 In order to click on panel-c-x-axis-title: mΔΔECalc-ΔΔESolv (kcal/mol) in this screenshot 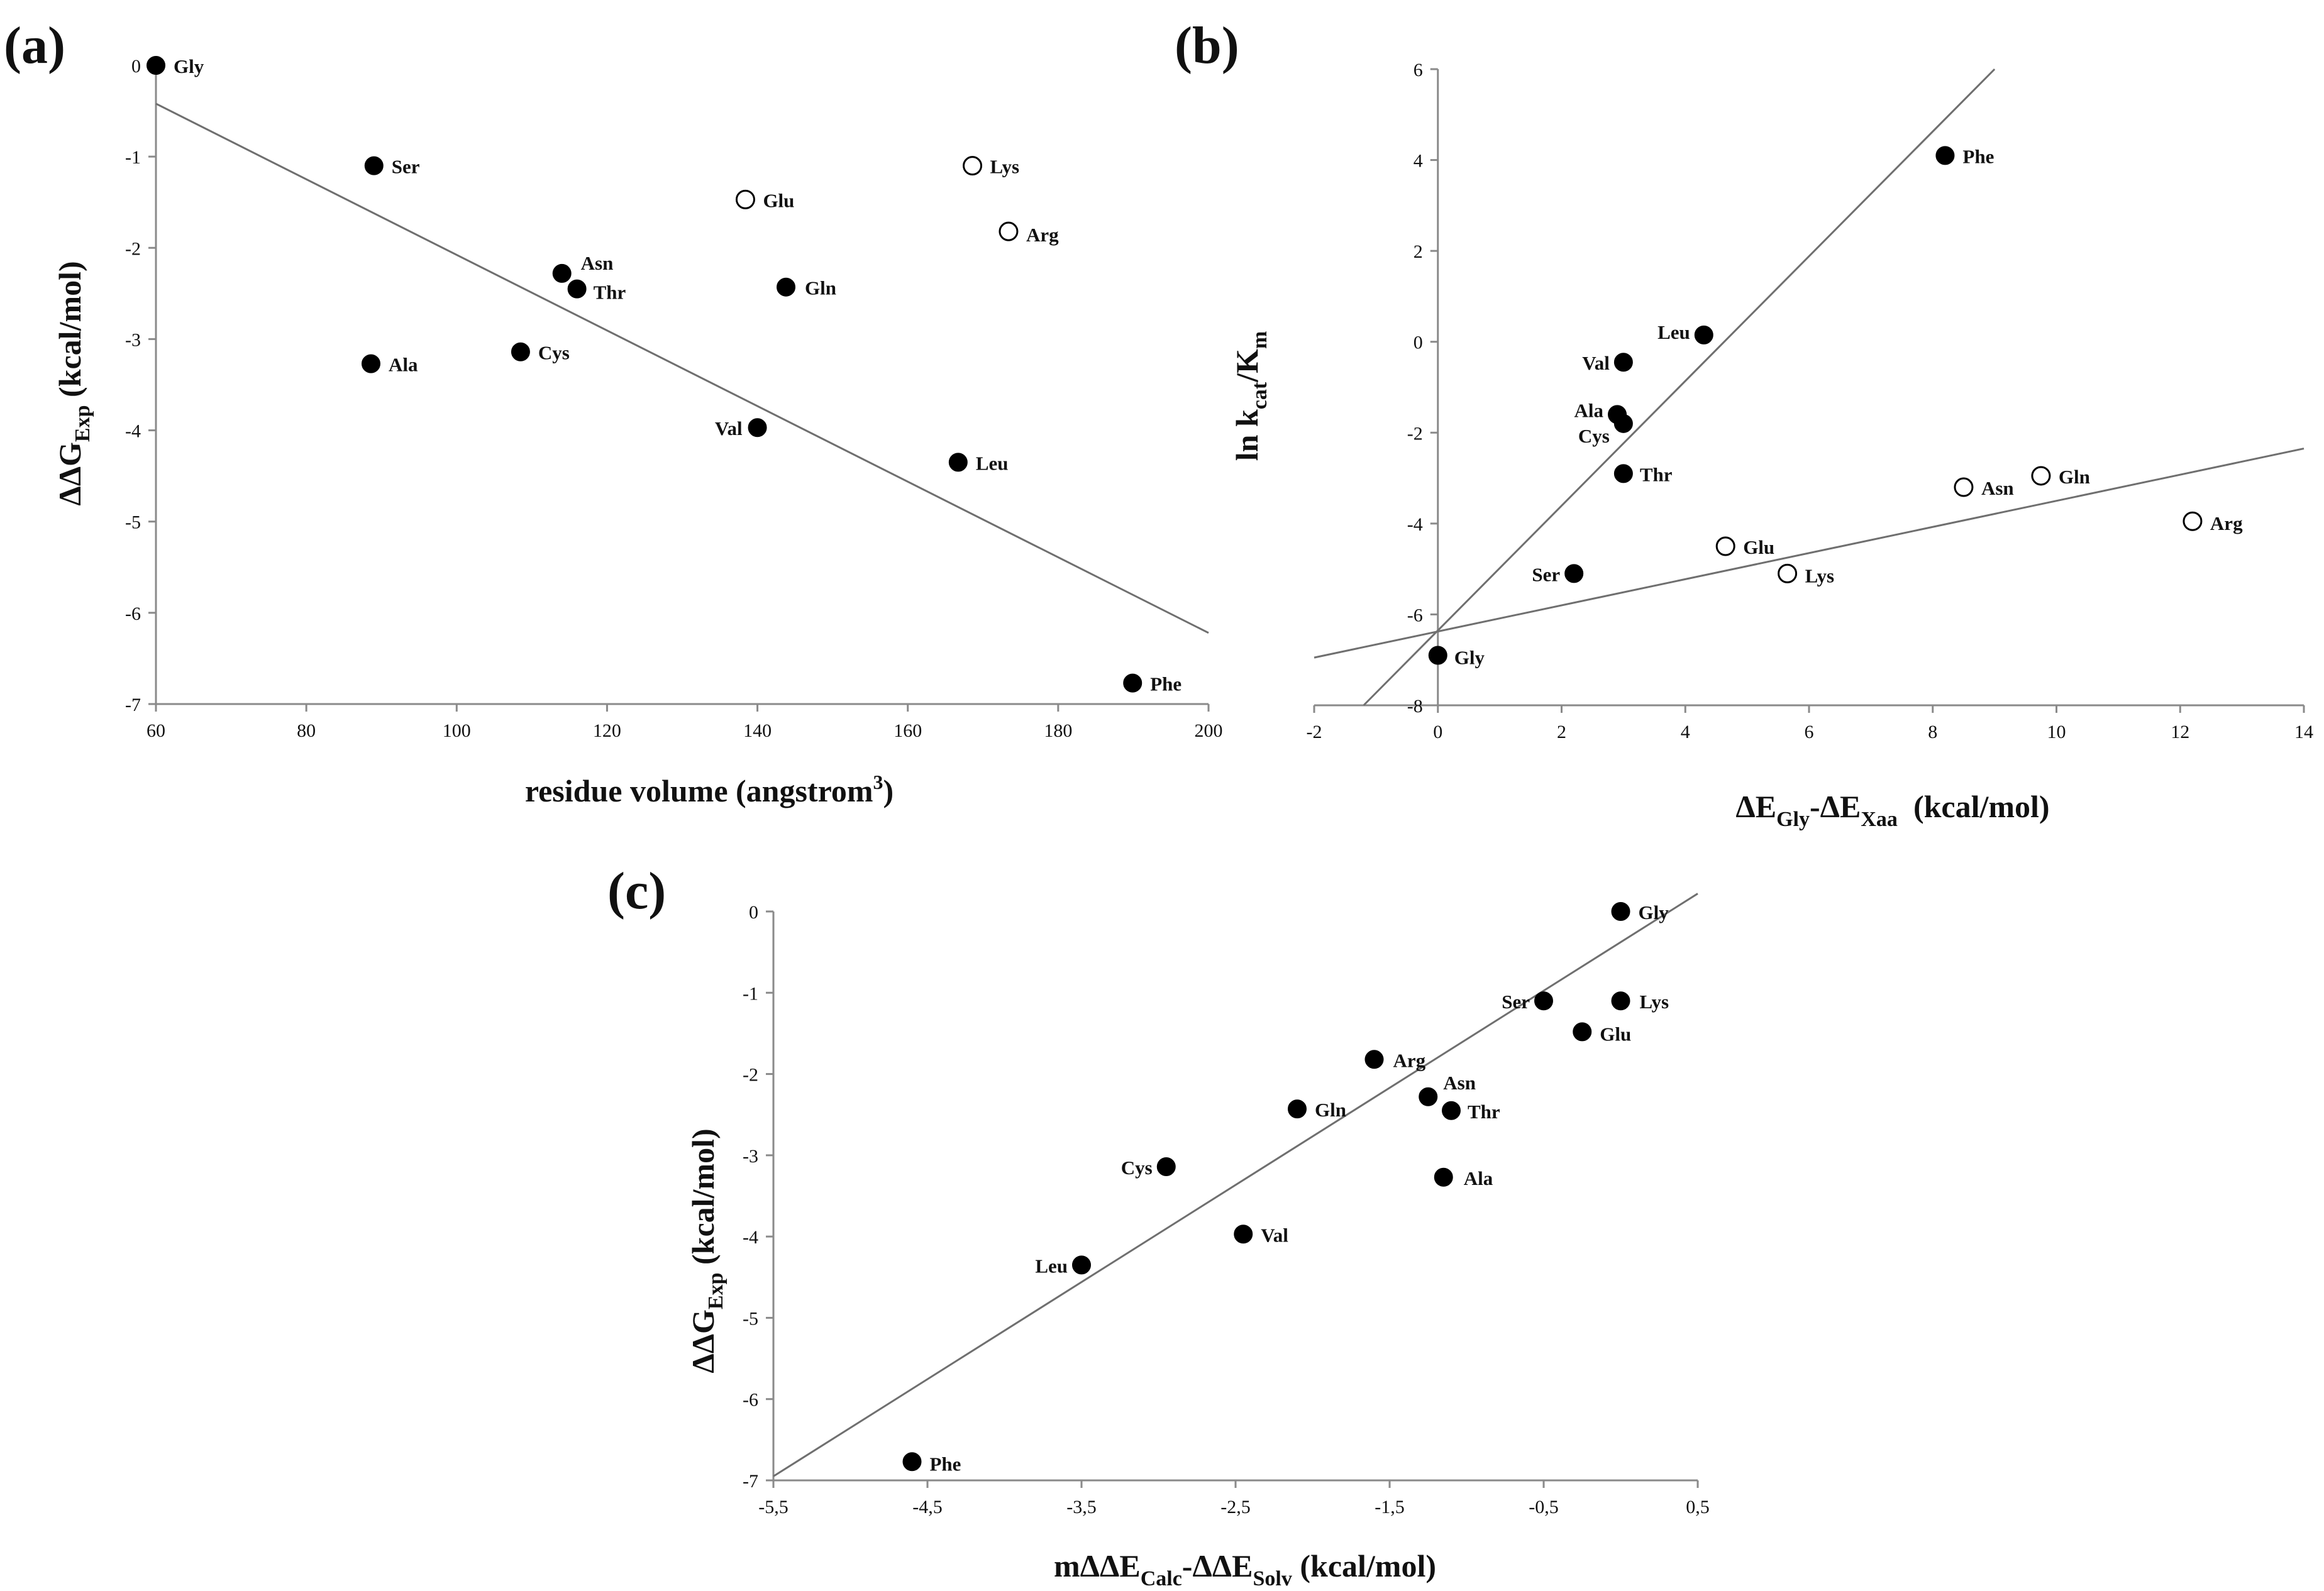, I will do `click(1245, 1569)`.